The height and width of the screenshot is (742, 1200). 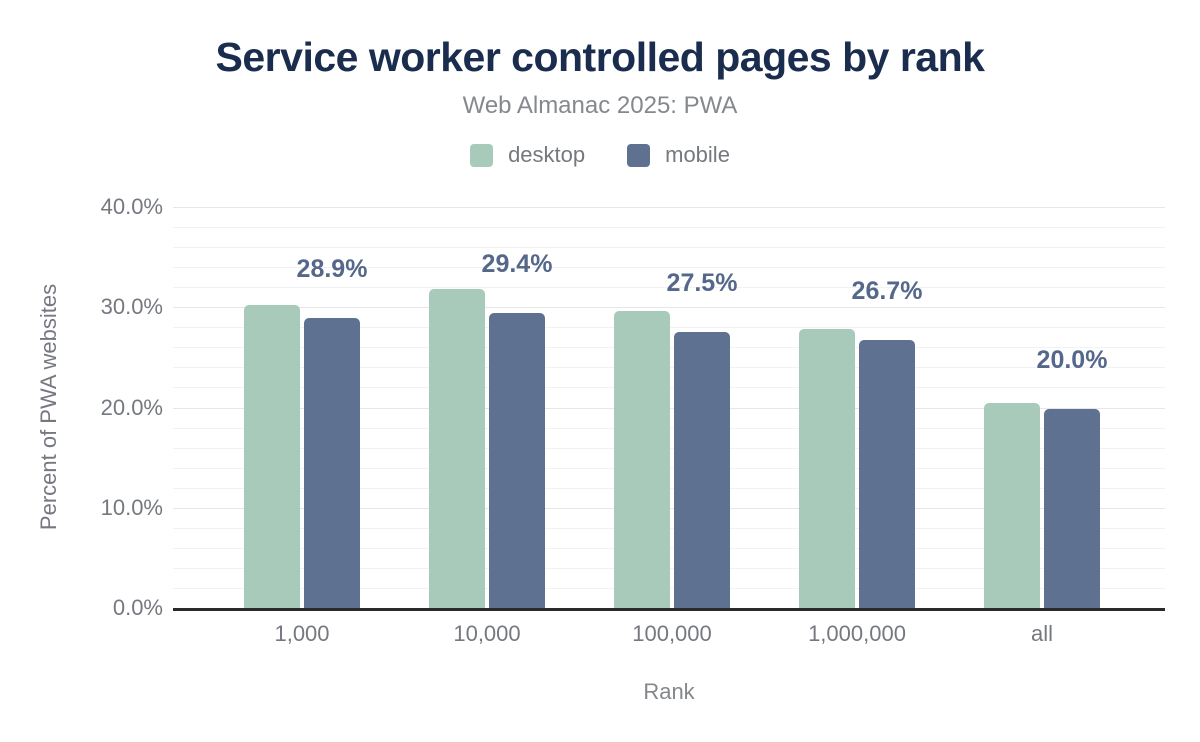 I want to click on legend: desktop mobile, so click(x=600, y=155).